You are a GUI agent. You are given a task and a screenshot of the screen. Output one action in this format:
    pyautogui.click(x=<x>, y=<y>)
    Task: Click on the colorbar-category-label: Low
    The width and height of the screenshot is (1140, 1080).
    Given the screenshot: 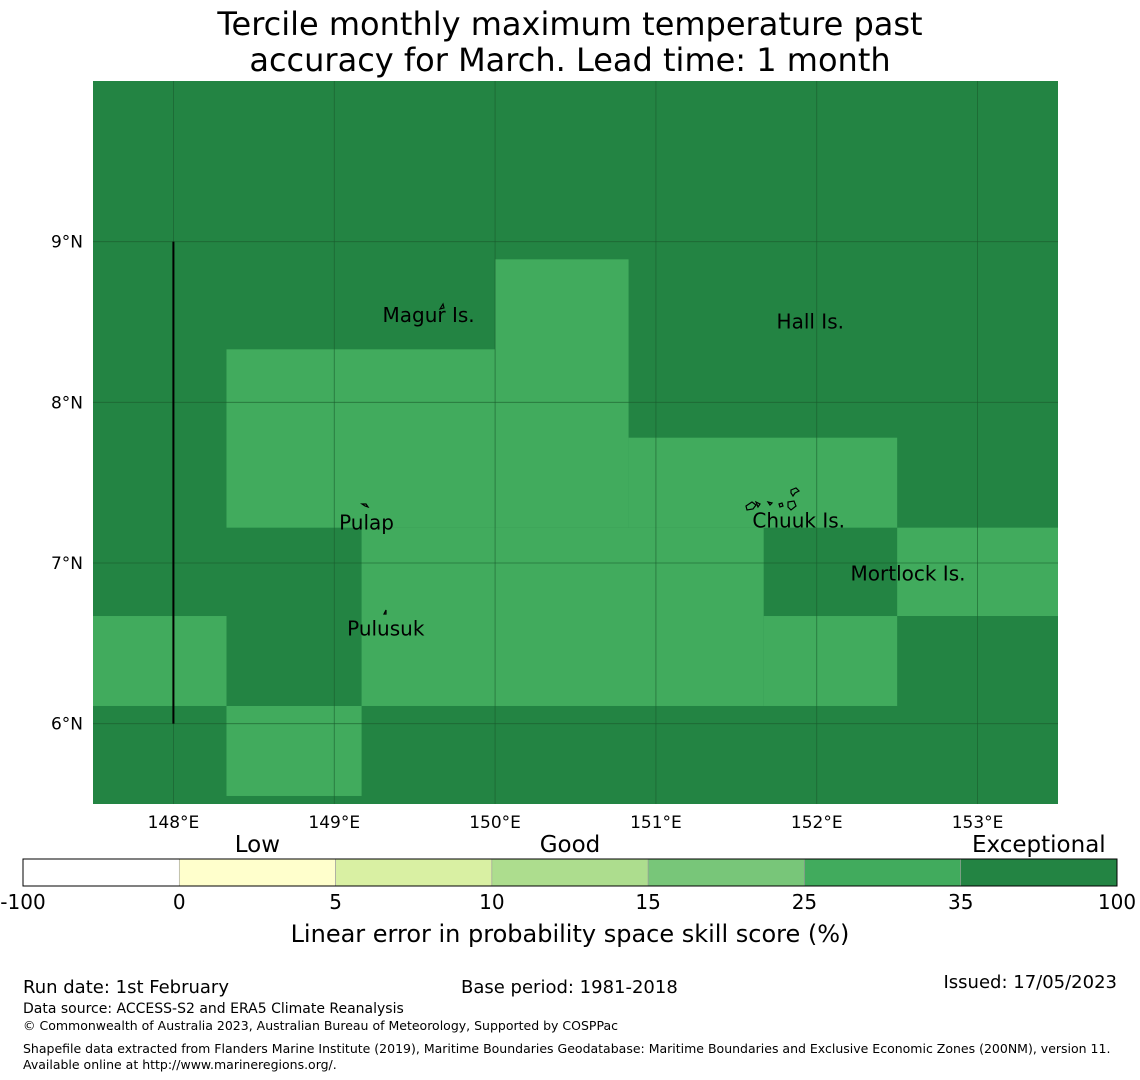 What is the action you would take?
    pyautogui.click(x=257, y=845)
    